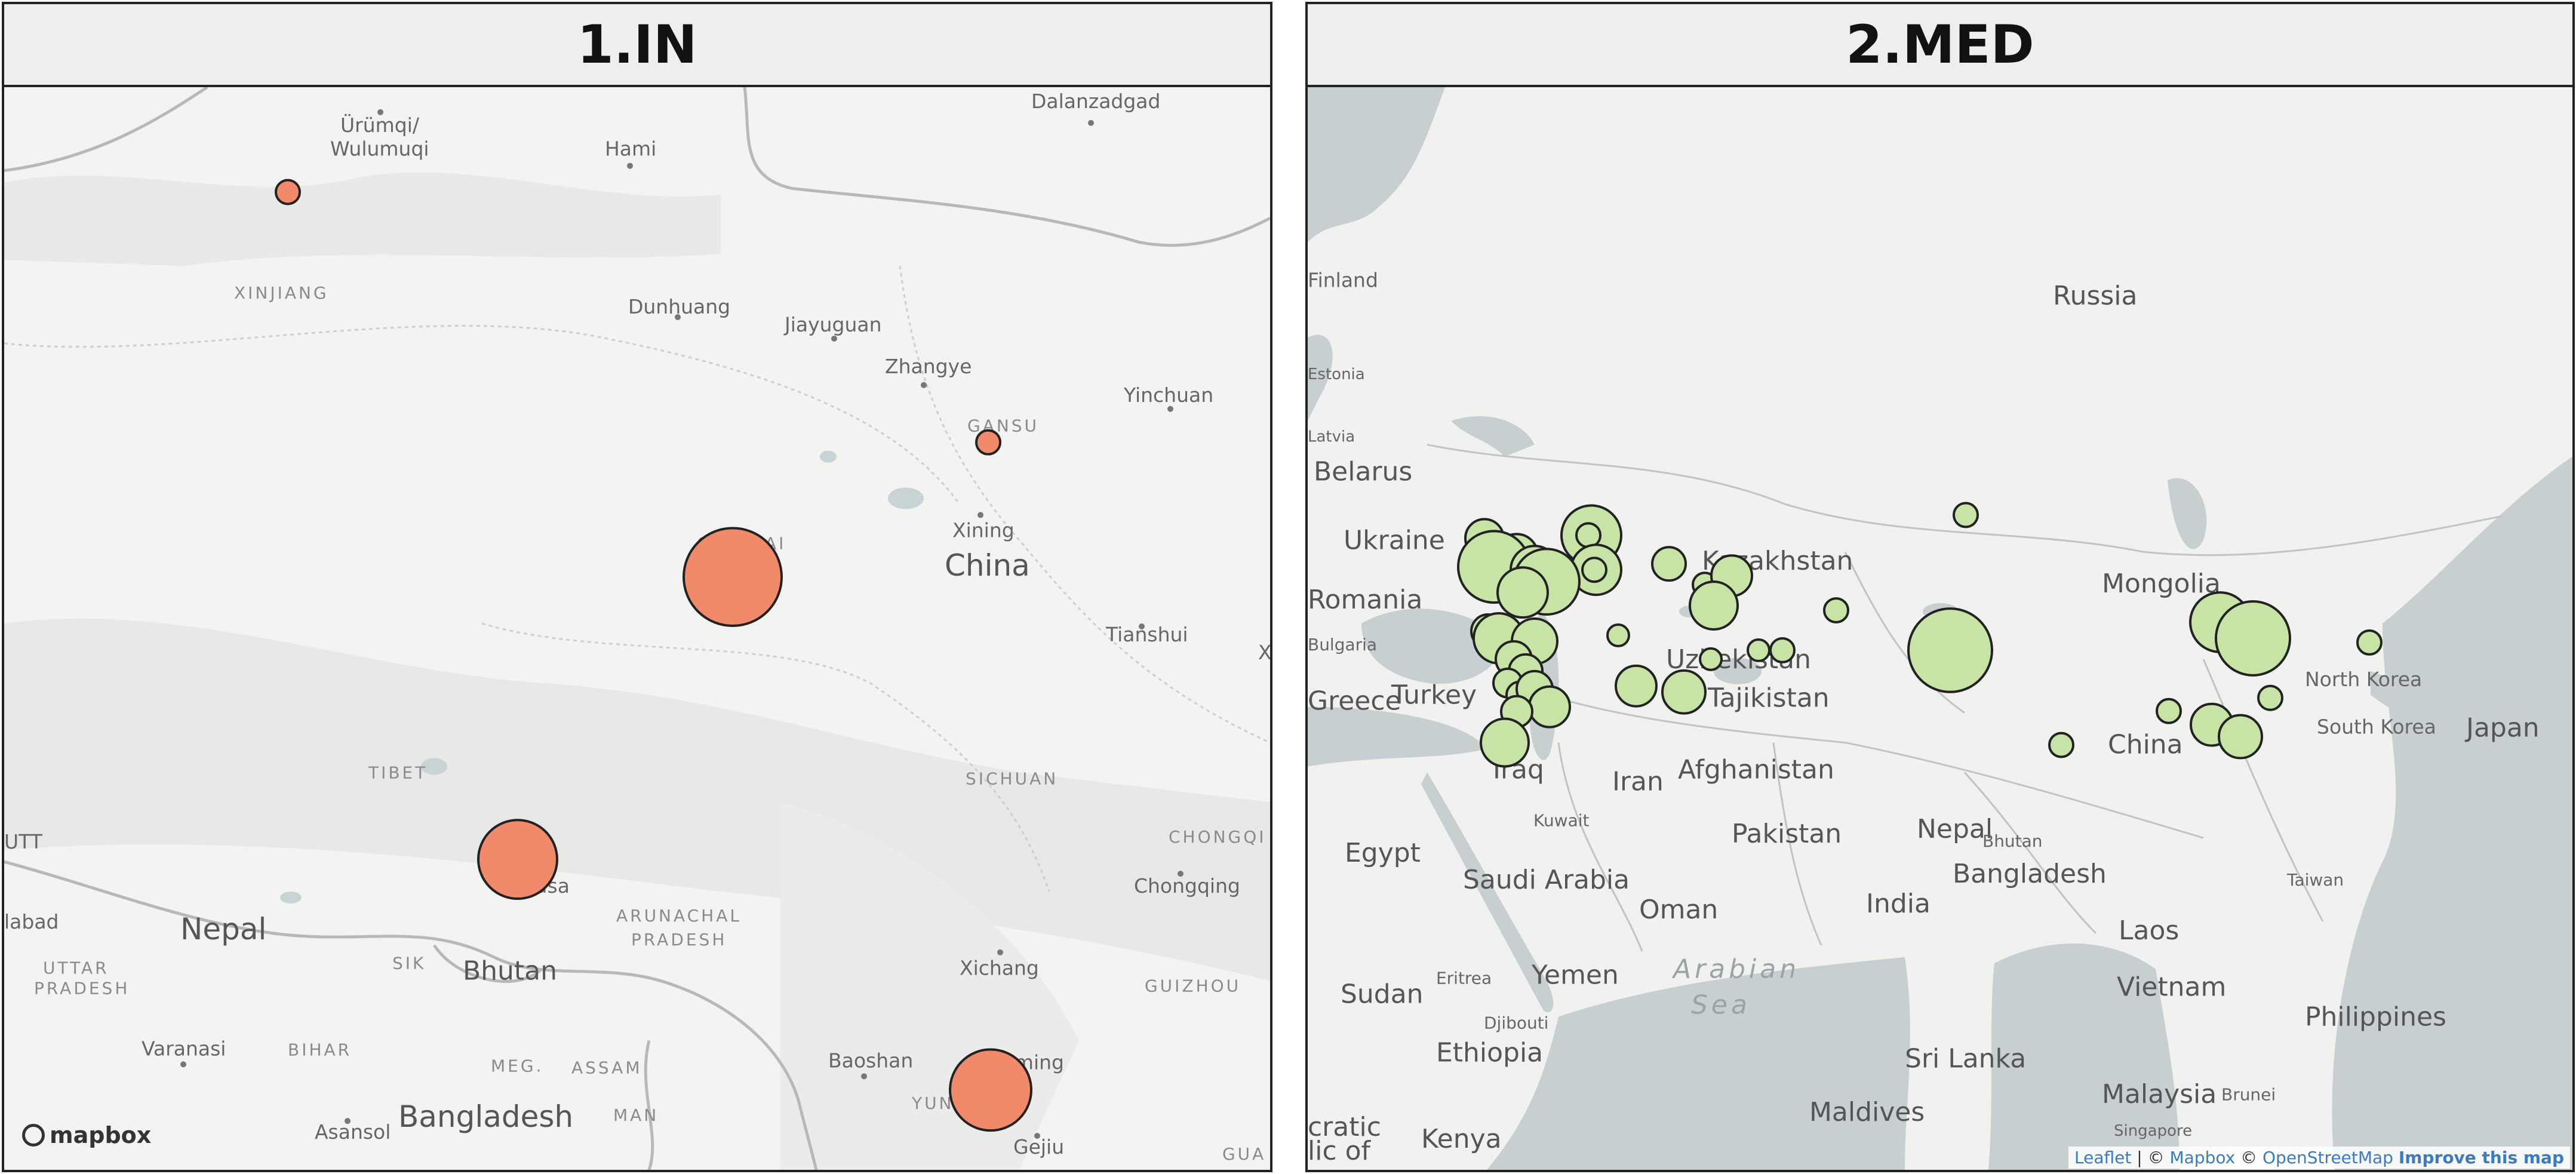 The image size is (2576, 1174). What do you see at coordinates (2202, 1158) in the screenshot?
I see `mapbox-link: Mapbox` at bounding box center [2202, 1158].